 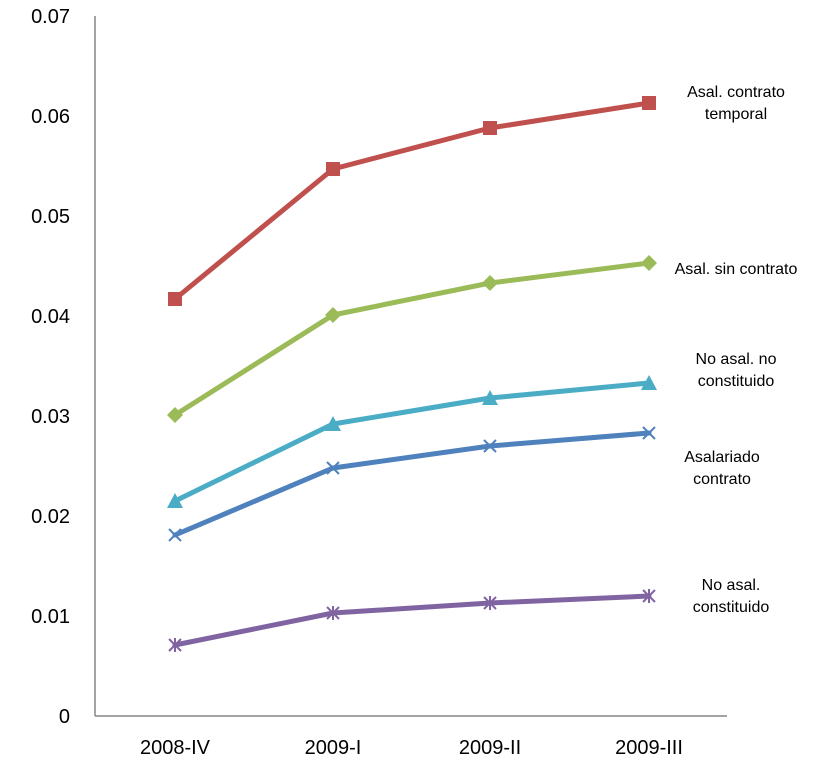 What do you see at coordinates (50, 617) in the screenshot?
I see `y-tick-label: 0.01` at bounding box center [50, 617].